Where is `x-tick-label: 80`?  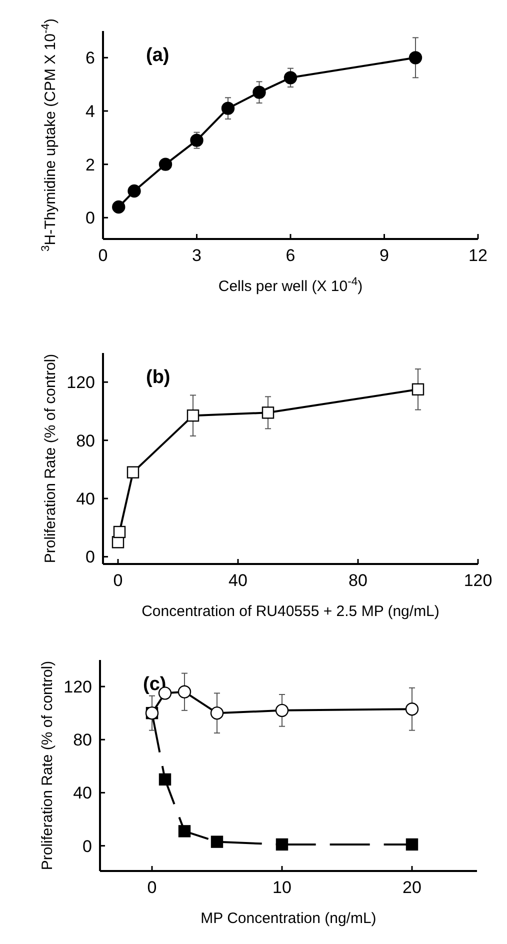 x-tick-label: 80 is located at coordinates (358, 580).